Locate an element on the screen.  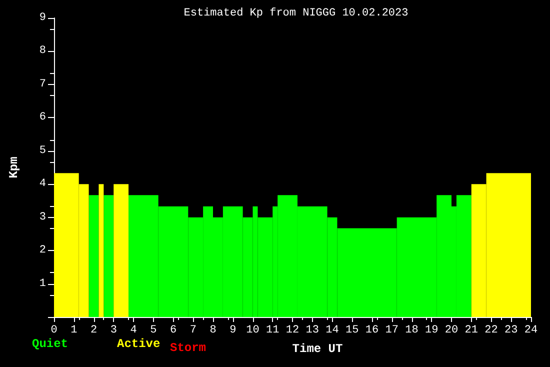
y-tick-label: 1 is located at coordinates (42, 284).